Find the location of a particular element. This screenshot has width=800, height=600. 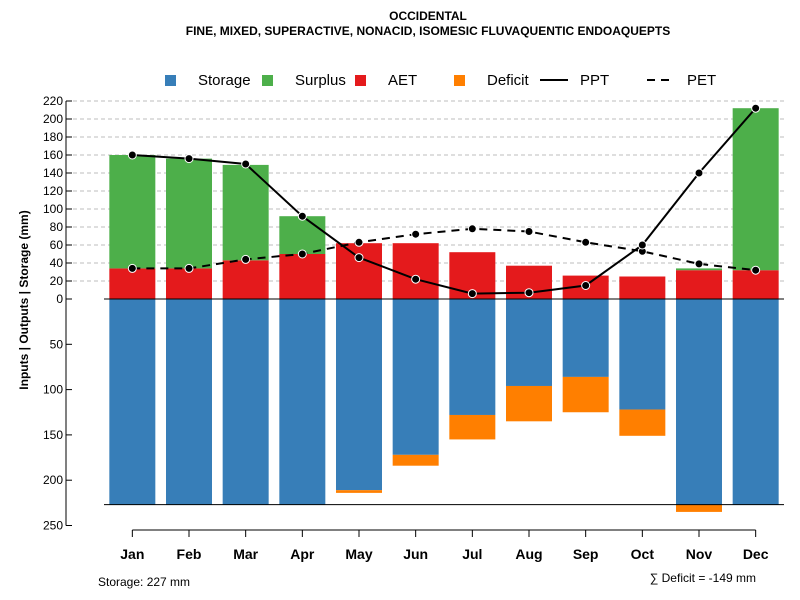

y-tick-label: 140 is located at coordinates (53, 173).